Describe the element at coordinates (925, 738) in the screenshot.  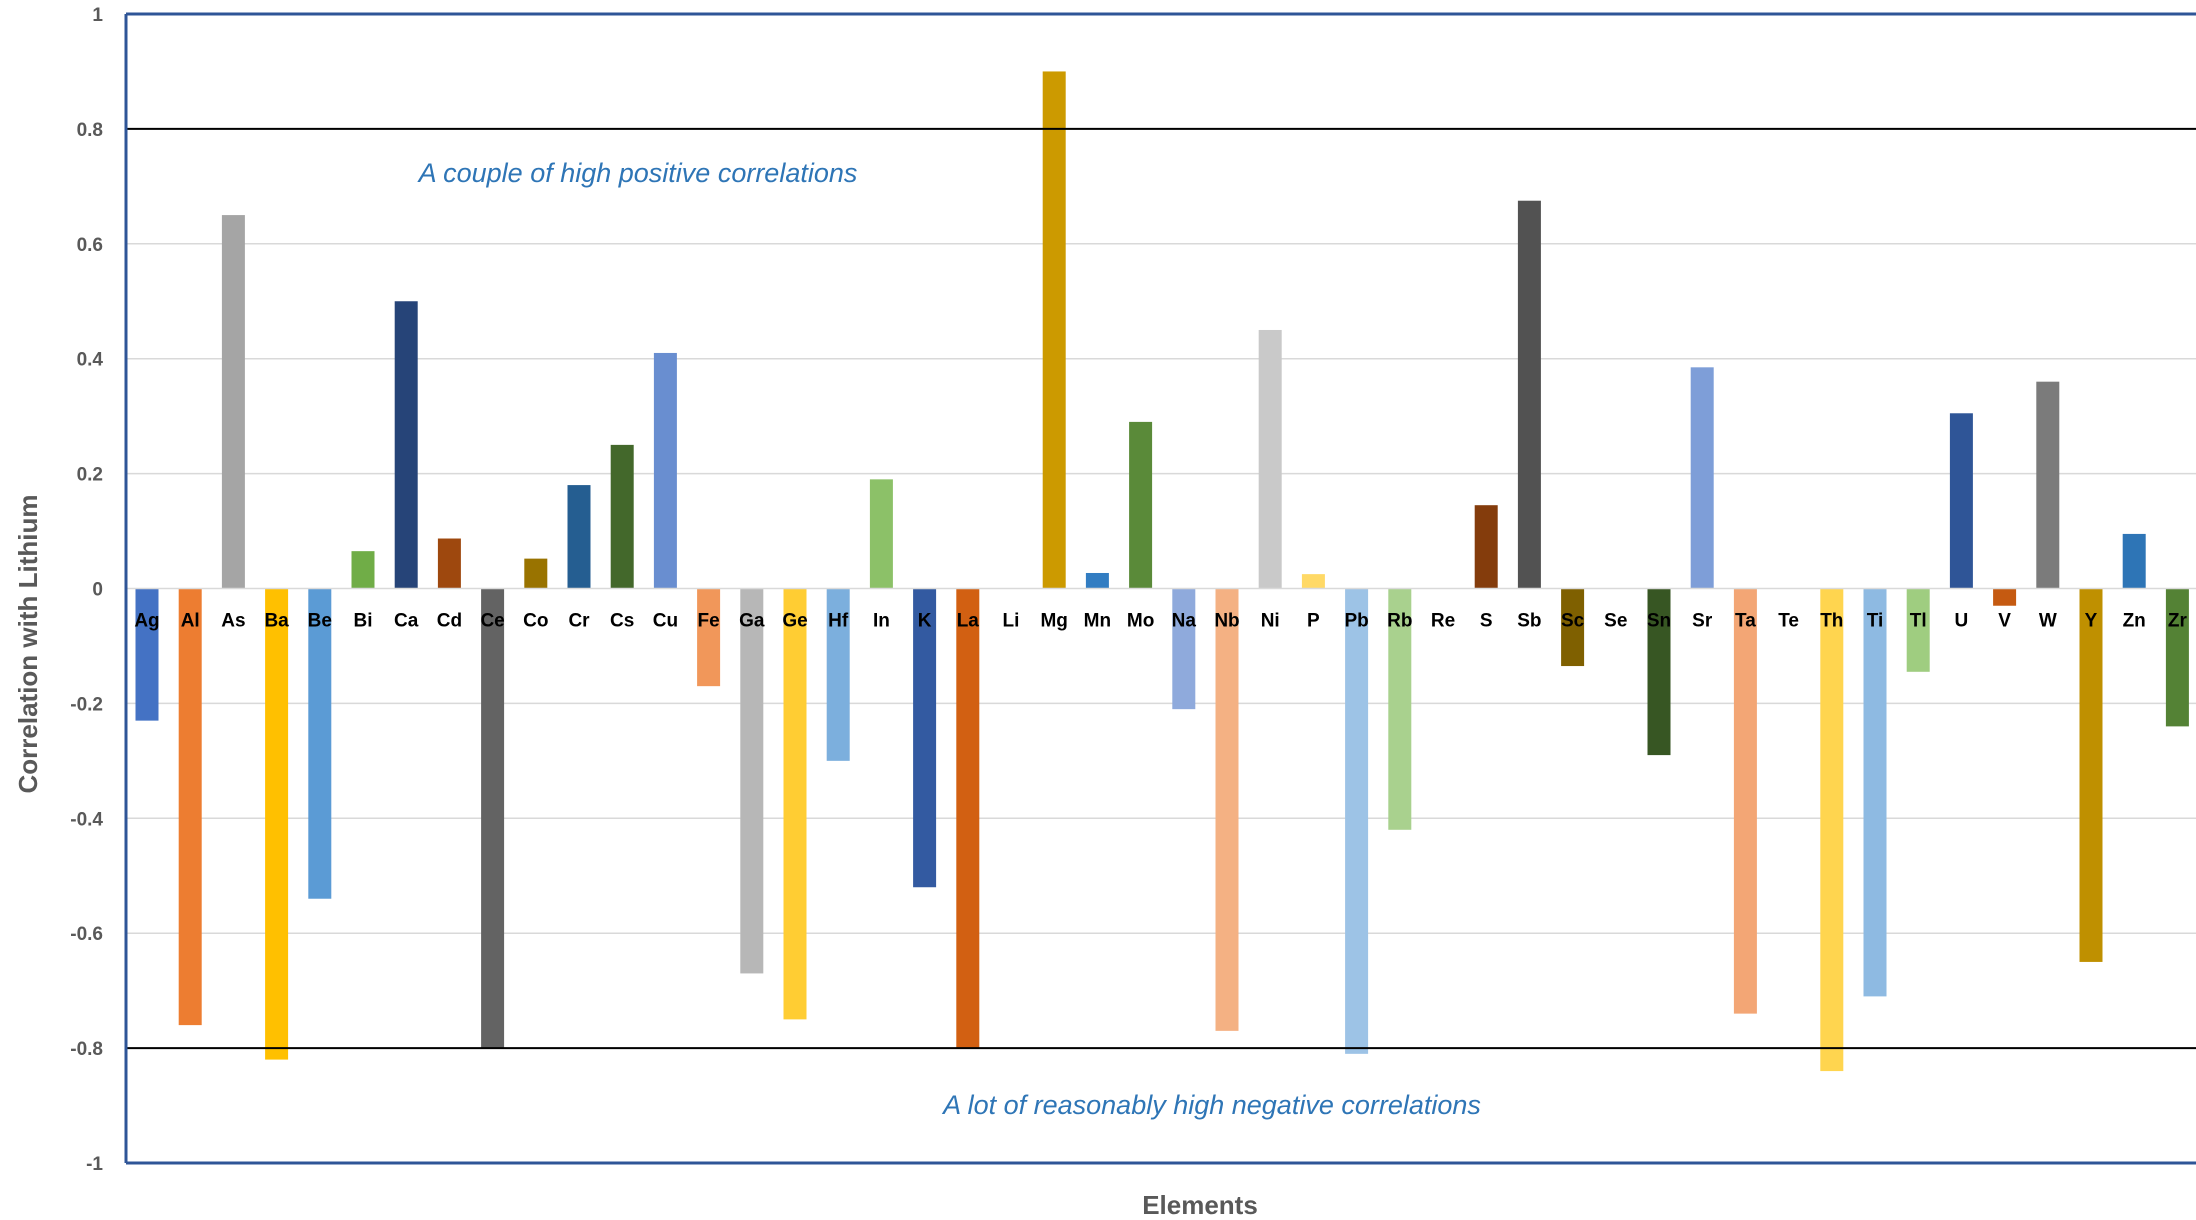
I see `bar-k` at that location.